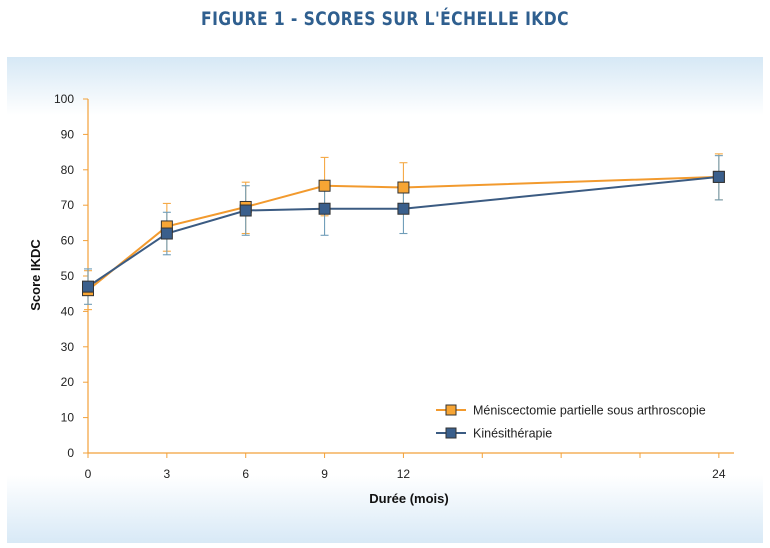 Image resolution: width=770 pixels, height=548 pixels. I want to click on y-axis-title: Score IKDC, so click(35, 275).